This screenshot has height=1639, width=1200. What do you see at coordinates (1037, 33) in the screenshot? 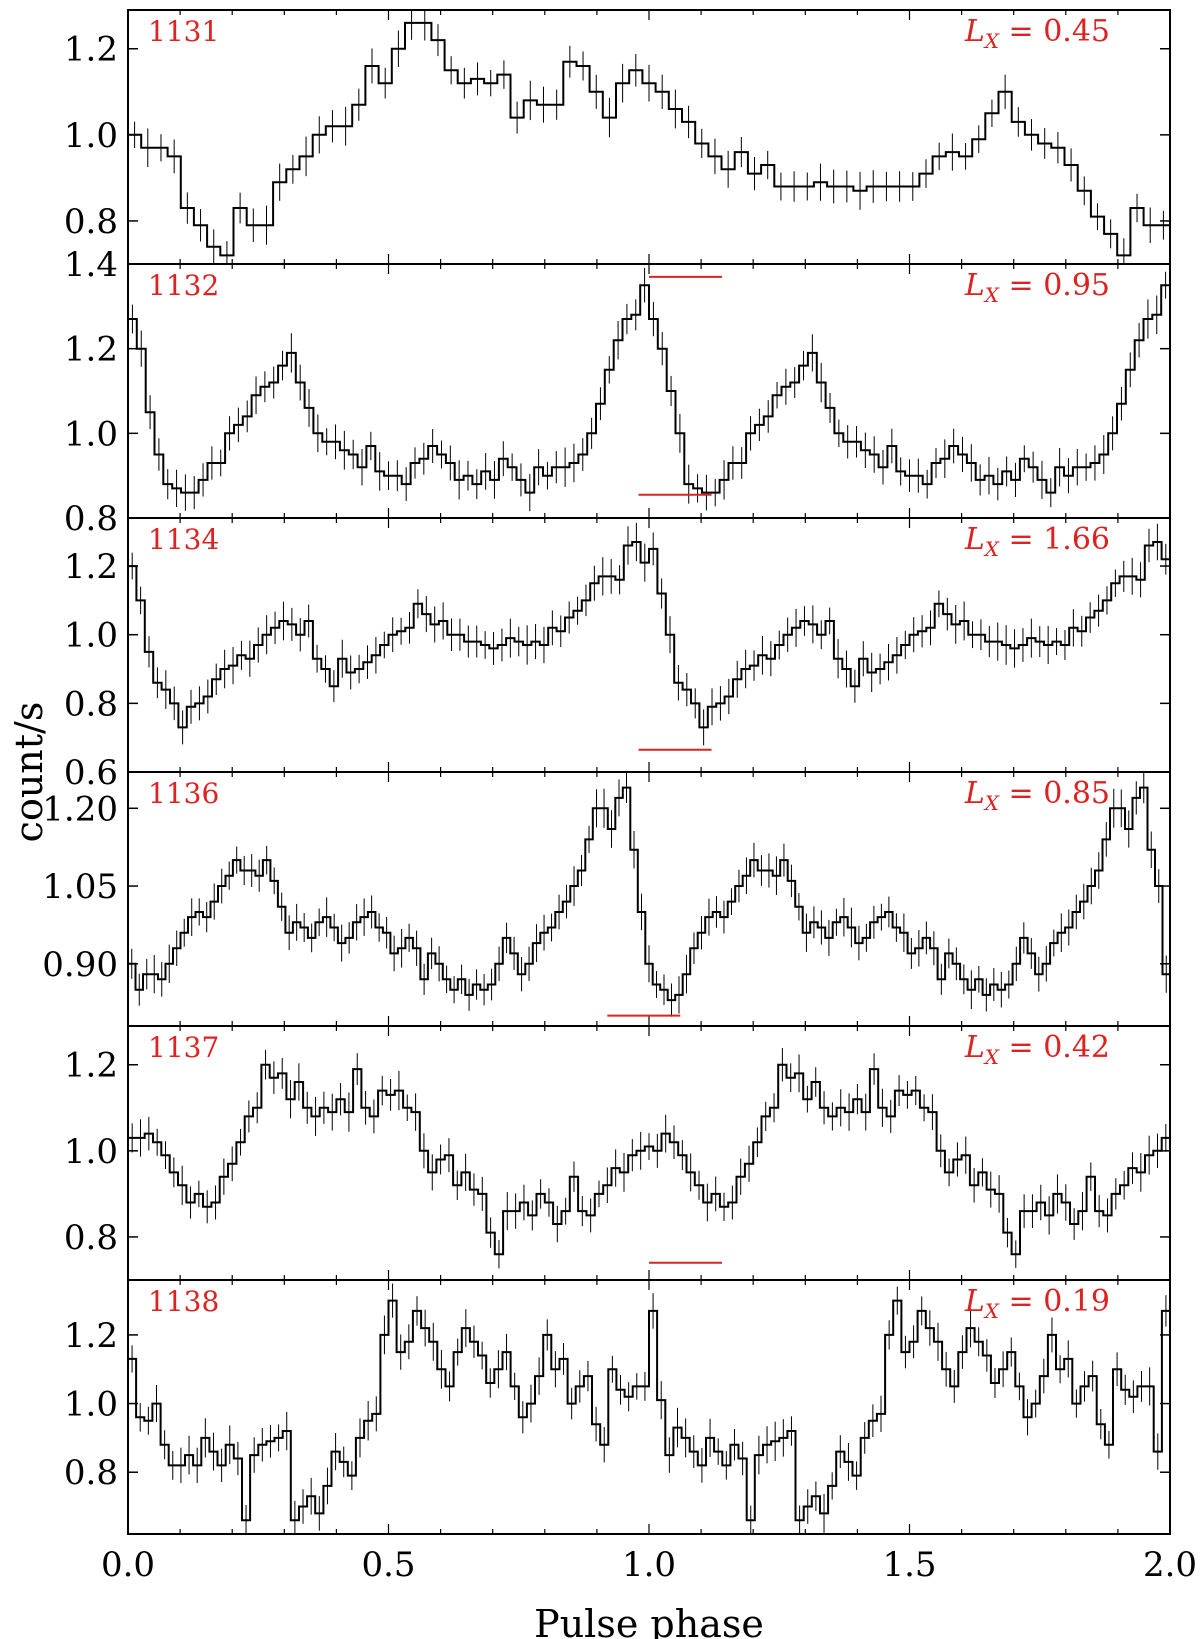
I see `luminosity-label: LX = 0.45` at bounding box center [1037, 33].